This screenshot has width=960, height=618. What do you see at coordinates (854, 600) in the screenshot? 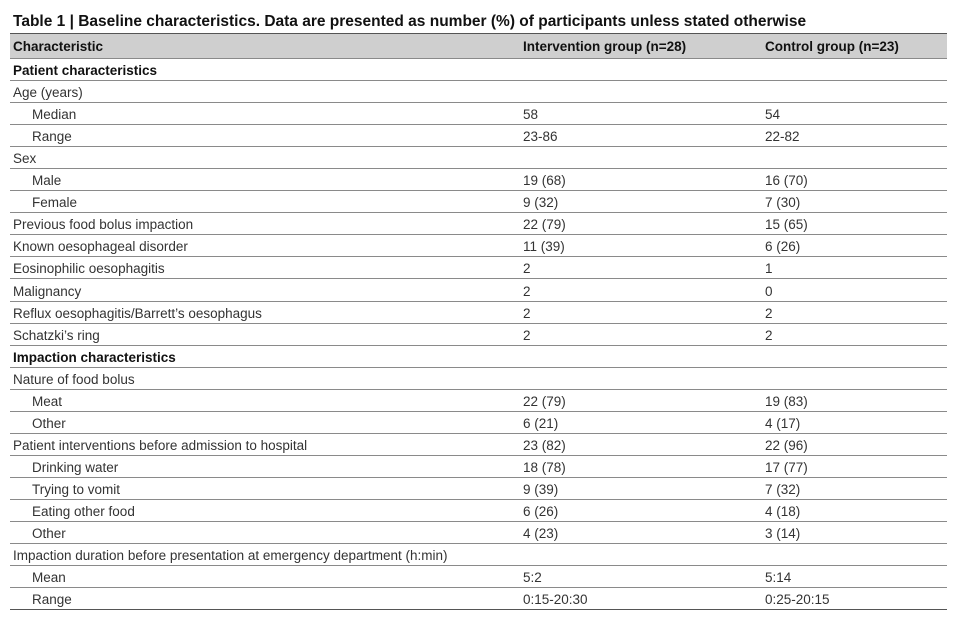
I see `row-control-cell: 0:25-20:15` at bounding box center [854, 600].